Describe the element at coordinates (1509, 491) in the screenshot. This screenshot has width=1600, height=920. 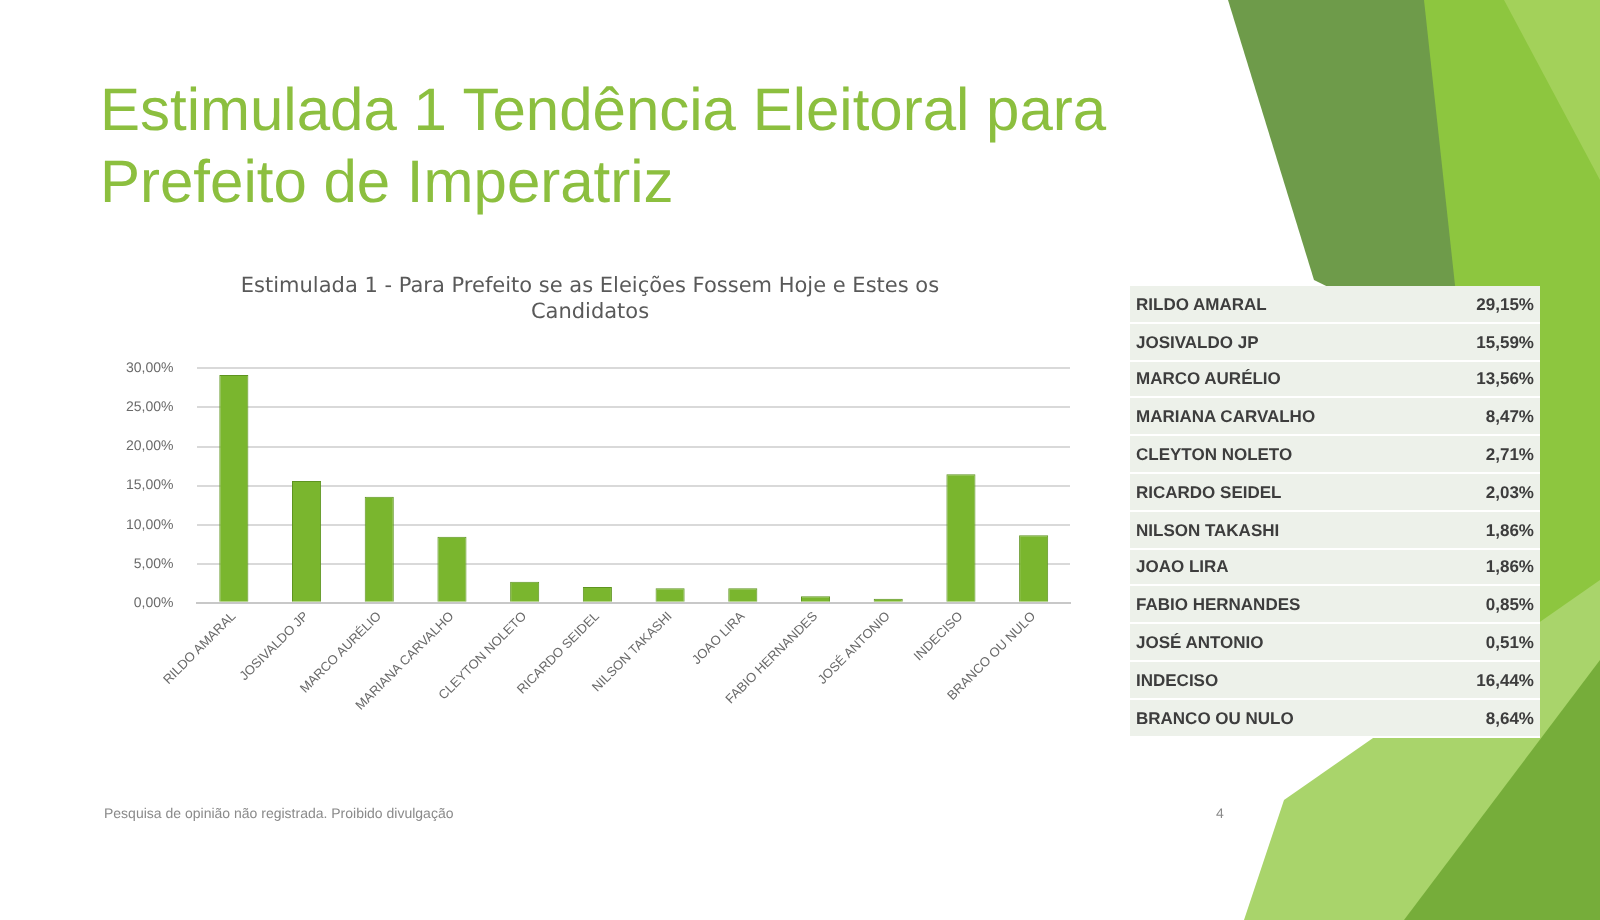
I see `text: 2,03%` at that location.